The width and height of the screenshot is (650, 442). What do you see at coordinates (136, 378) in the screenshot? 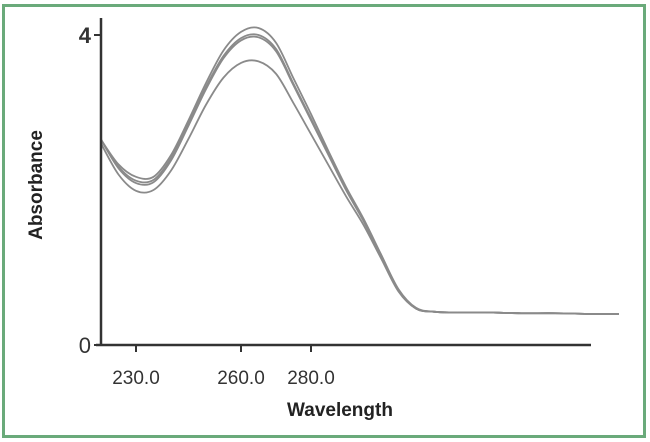
I see `x-tick-label: 230.0` at bounding box center [136, 378].